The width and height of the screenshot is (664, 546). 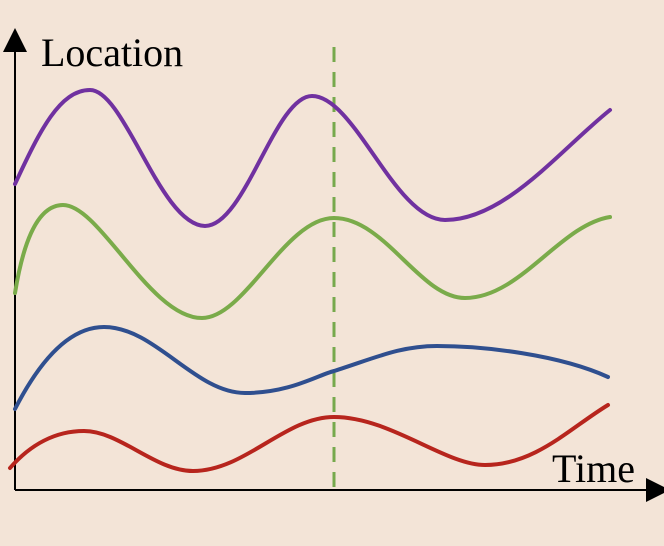 I want to click on x-axis-title: Time, so click(x=594, y=468).